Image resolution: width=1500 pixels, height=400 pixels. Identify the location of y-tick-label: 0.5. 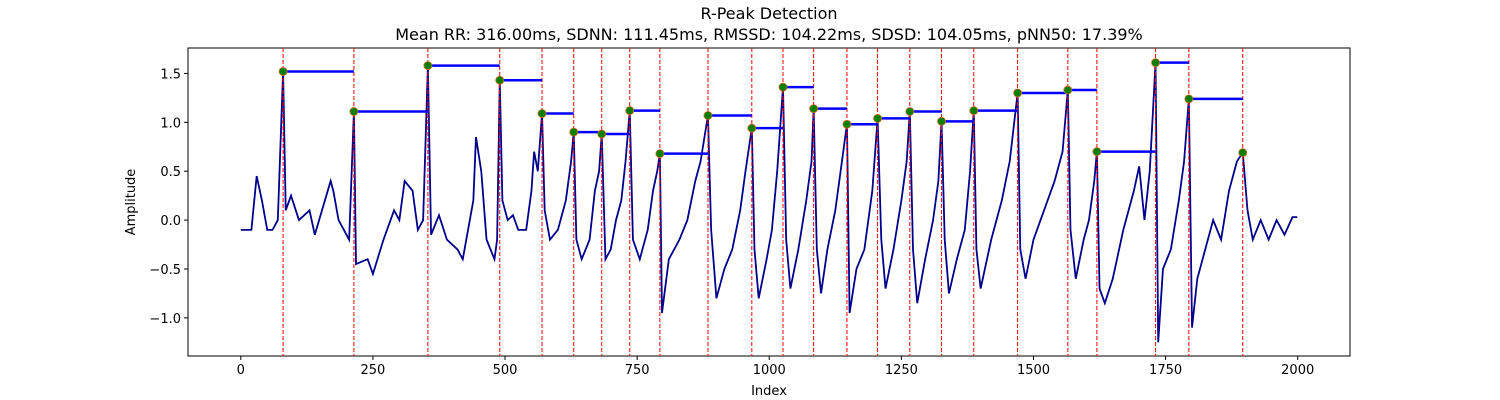
(170, 172).